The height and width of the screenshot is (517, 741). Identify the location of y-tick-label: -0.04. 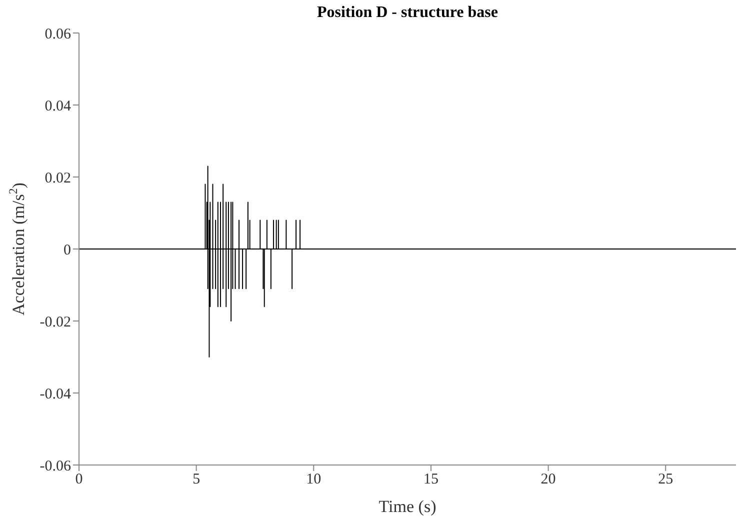
(56, 394).